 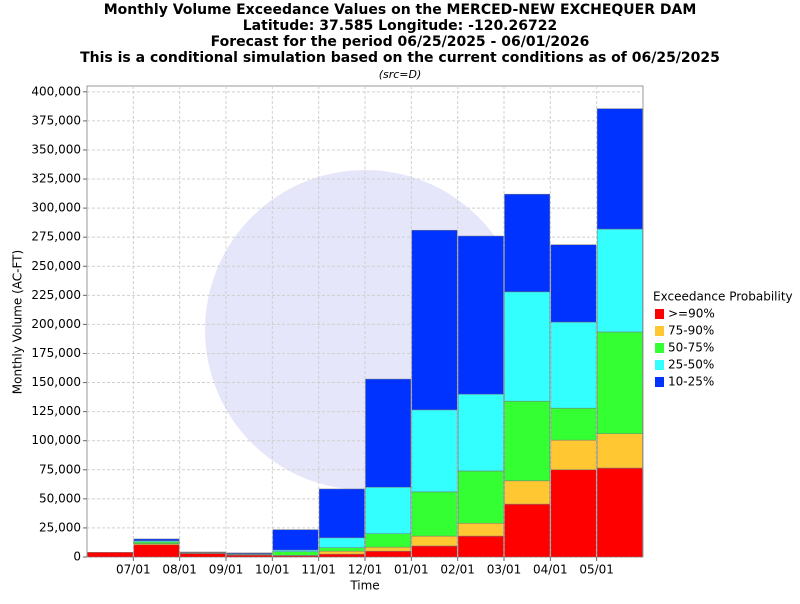 I want to click on x-tick-label: 02/01, so click(x=457, y=570).